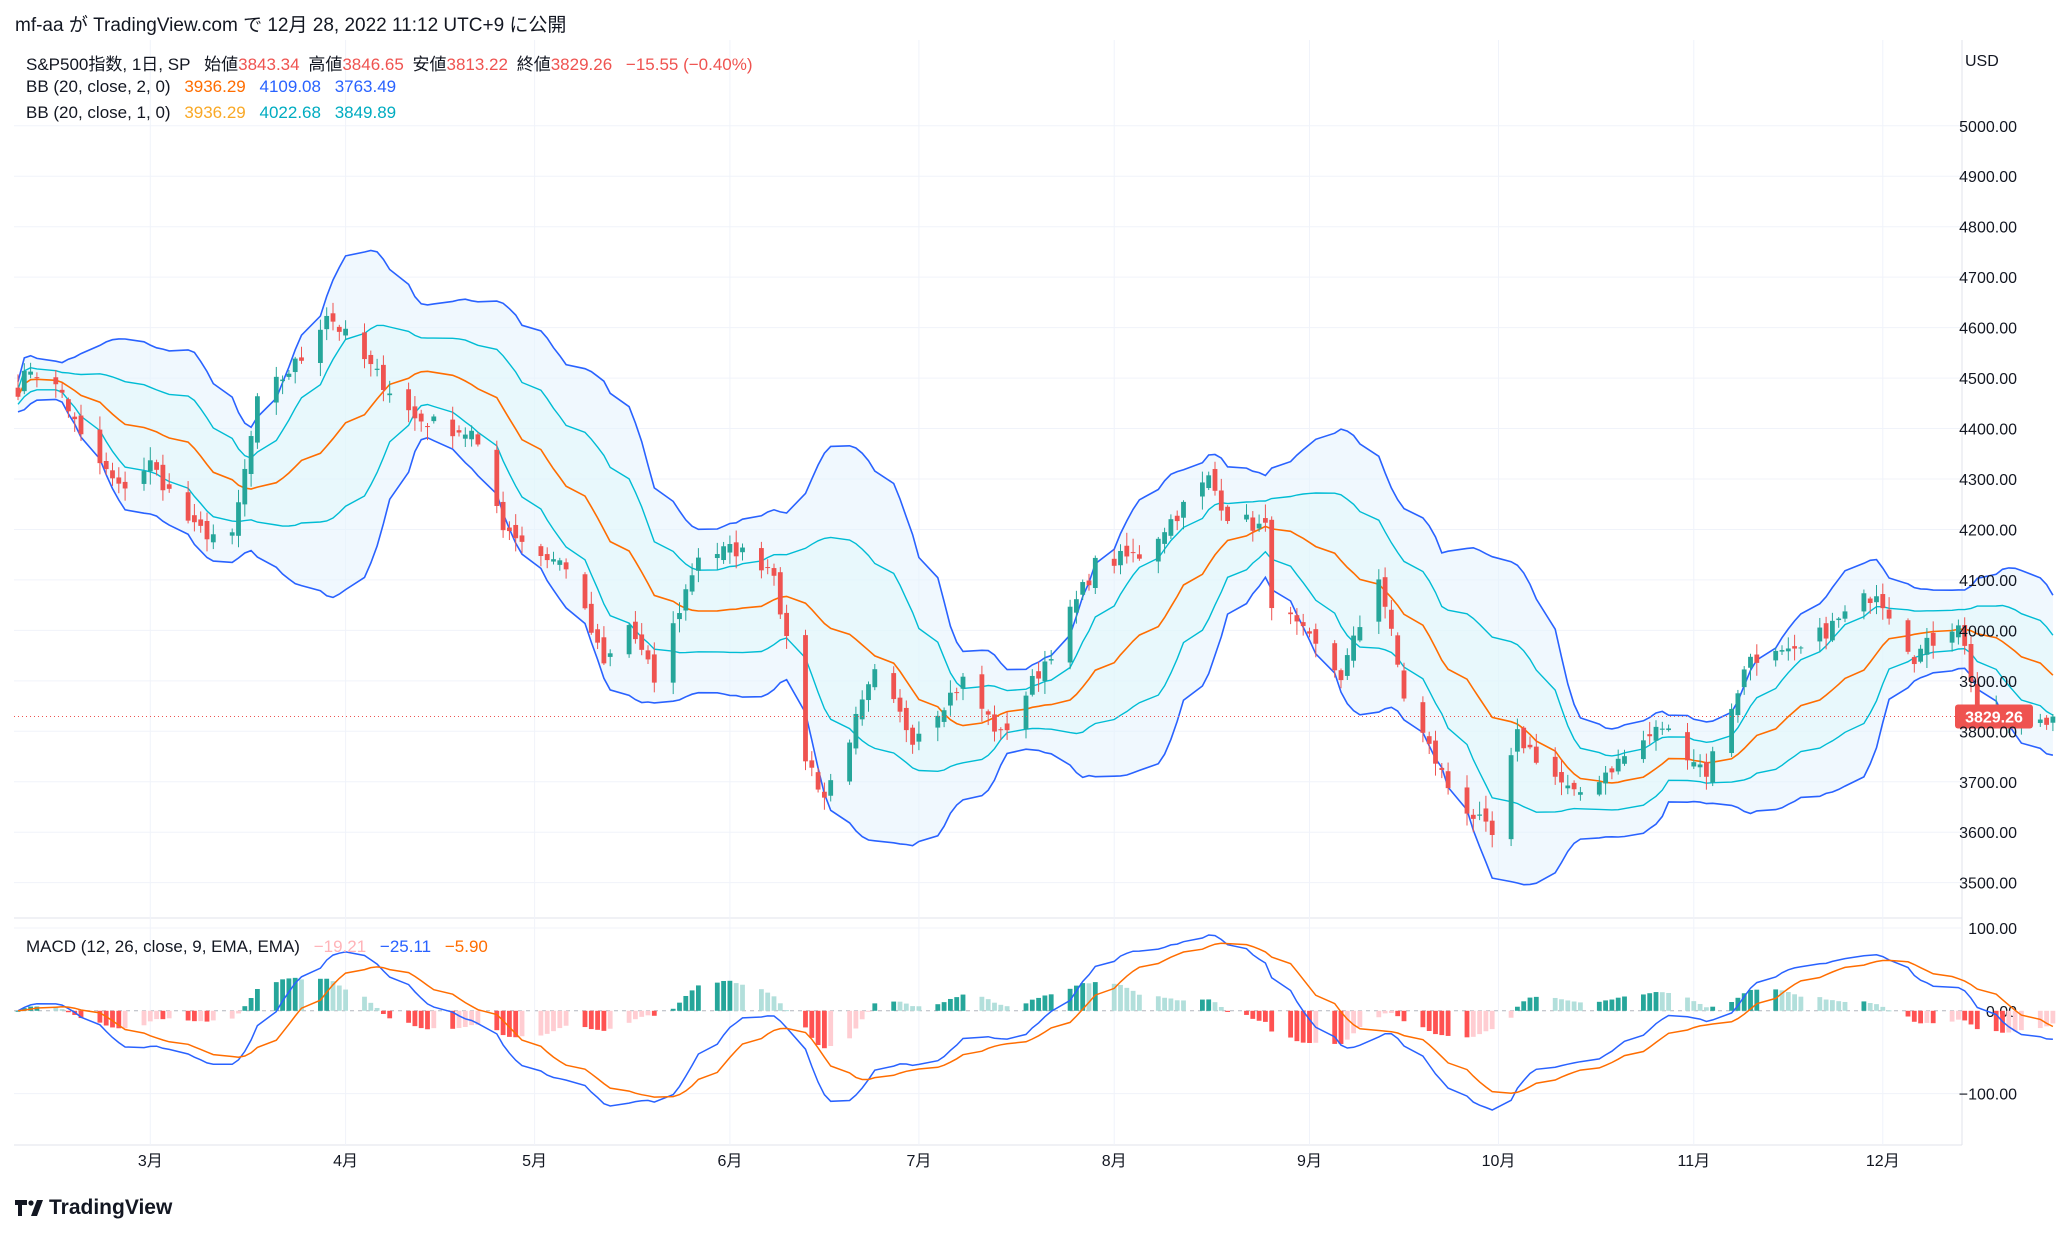  What do you see at coordinates (98, 86) in the screenshot?
I see `bb2-label: BB (20, close, 2, 0)` at bounding box center [98, 86].